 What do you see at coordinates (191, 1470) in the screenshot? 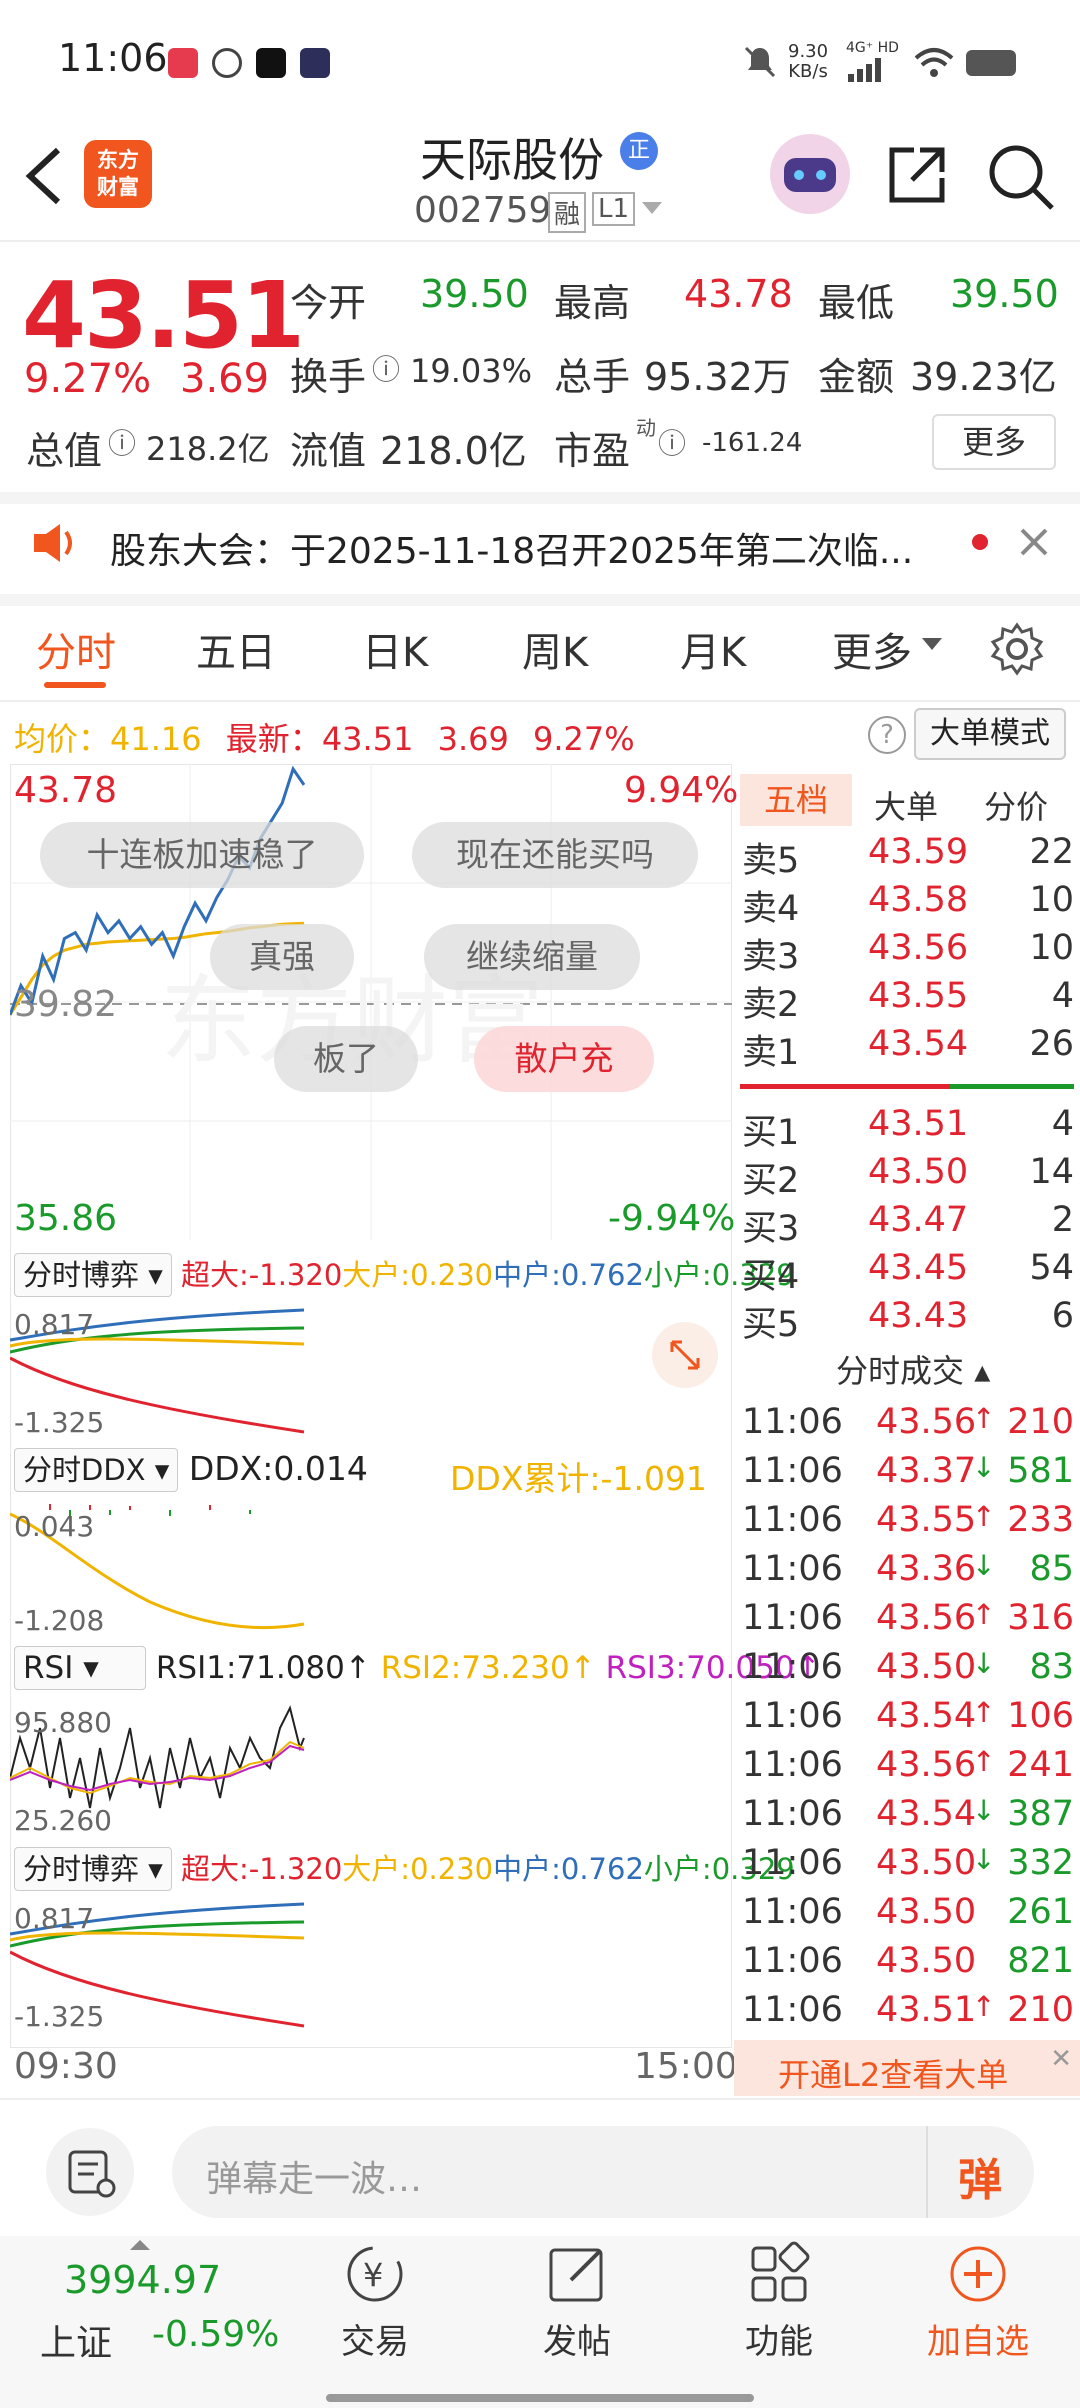
I see `indicator-header: 分时DDX ▾ DDX:0.014` at bounding box center [191, 1470].